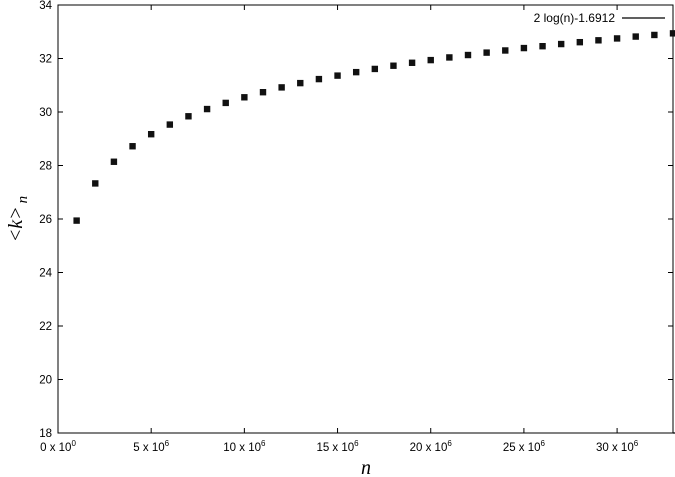  Describe the element at coordinates (45, 220) in the screenshot. I see `y-tick-label: 26` at that location.